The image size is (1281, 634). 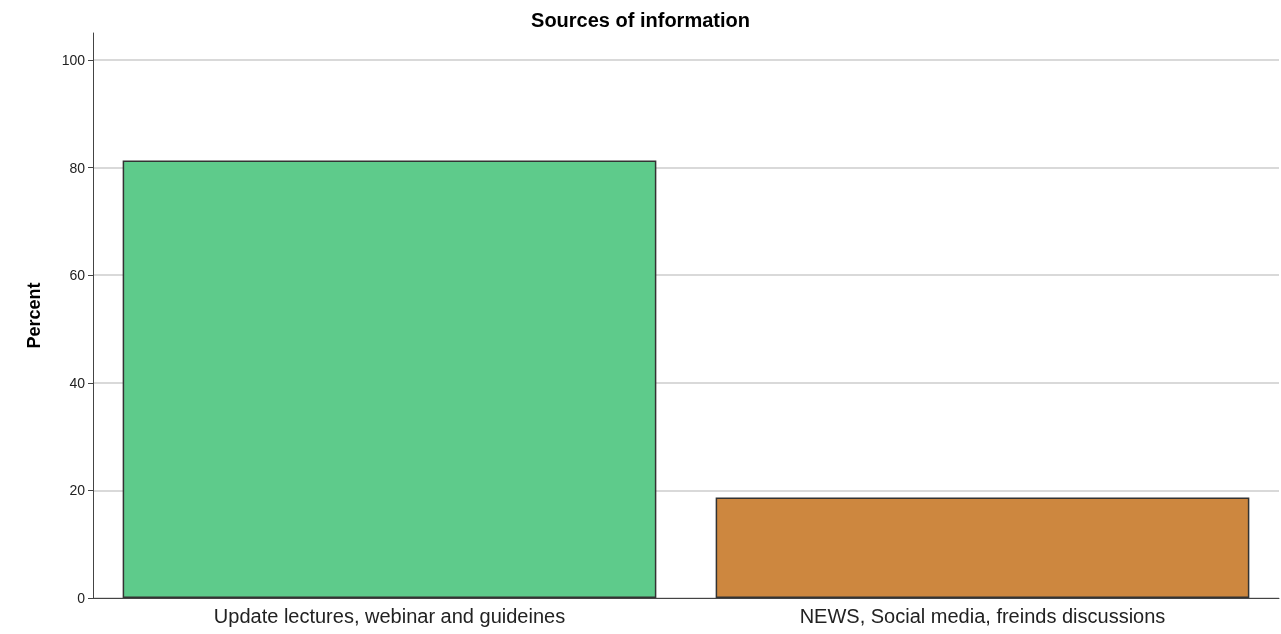 What do you see at coordinates (389, 616) in the screenshot?
I see `x-tick-label: Update lectures, webinar and guideines` at bounding box center [389, 616].